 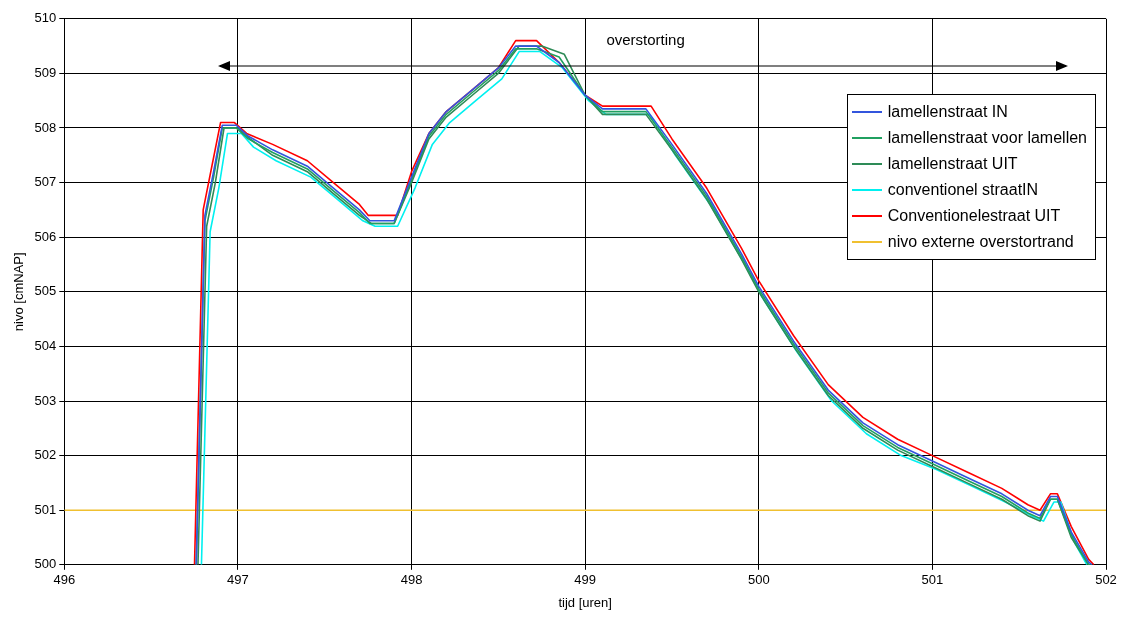 What do you see at coordinates (585, 602) in the screenshot?
I see `x-axis-title: tijd [uren]` at bounding box center [585, 602].